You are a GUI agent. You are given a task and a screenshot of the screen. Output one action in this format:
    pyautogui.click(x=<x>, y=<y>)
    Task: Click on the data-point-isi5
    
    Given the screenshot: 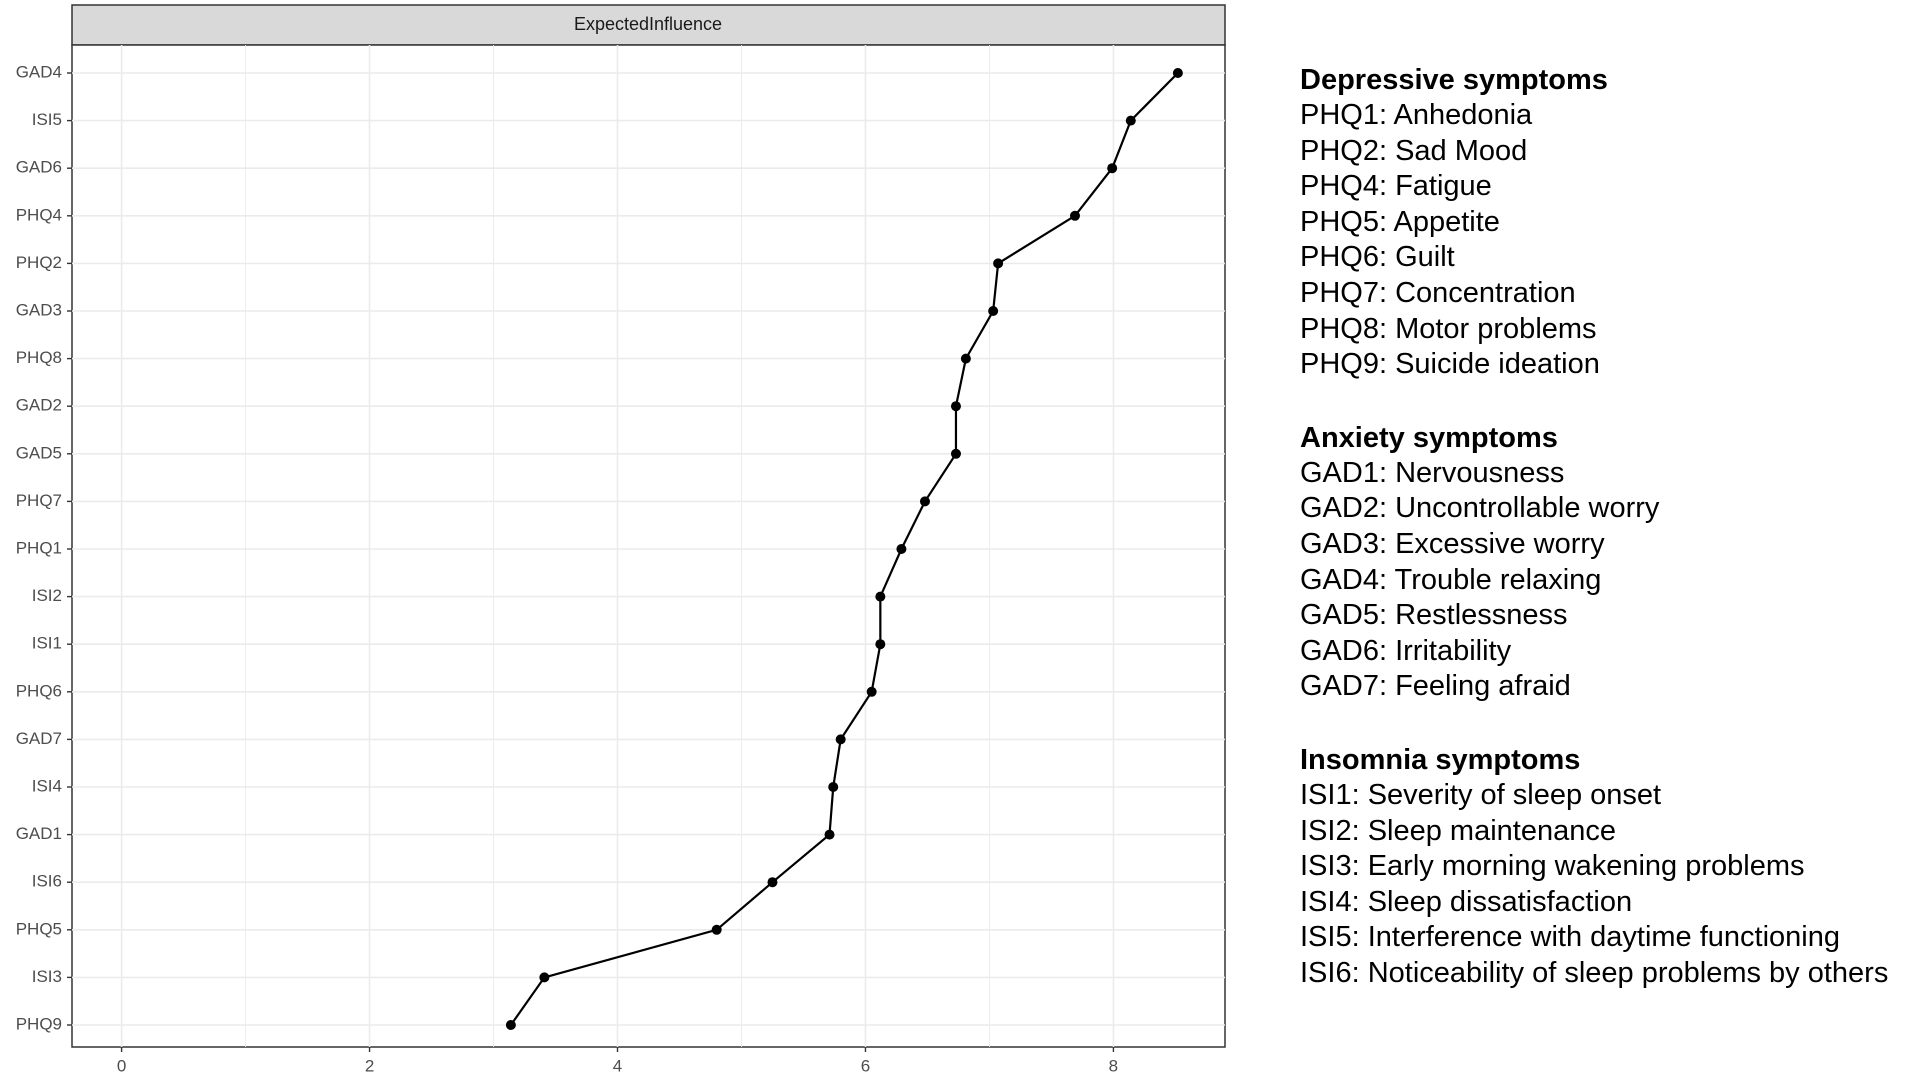 What is the action you would take?
    pyautogui.click(x=1130, y=120)
    